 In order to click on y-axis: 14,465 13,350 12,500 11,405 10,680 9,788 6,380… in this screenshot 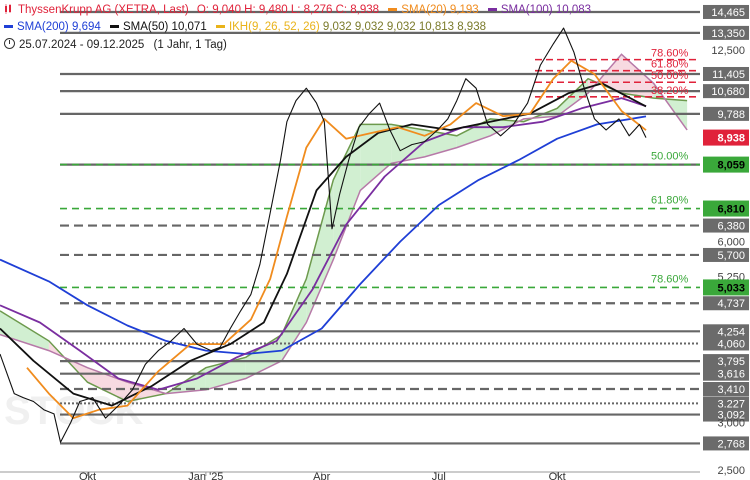, I will do `click(726, 240)`.